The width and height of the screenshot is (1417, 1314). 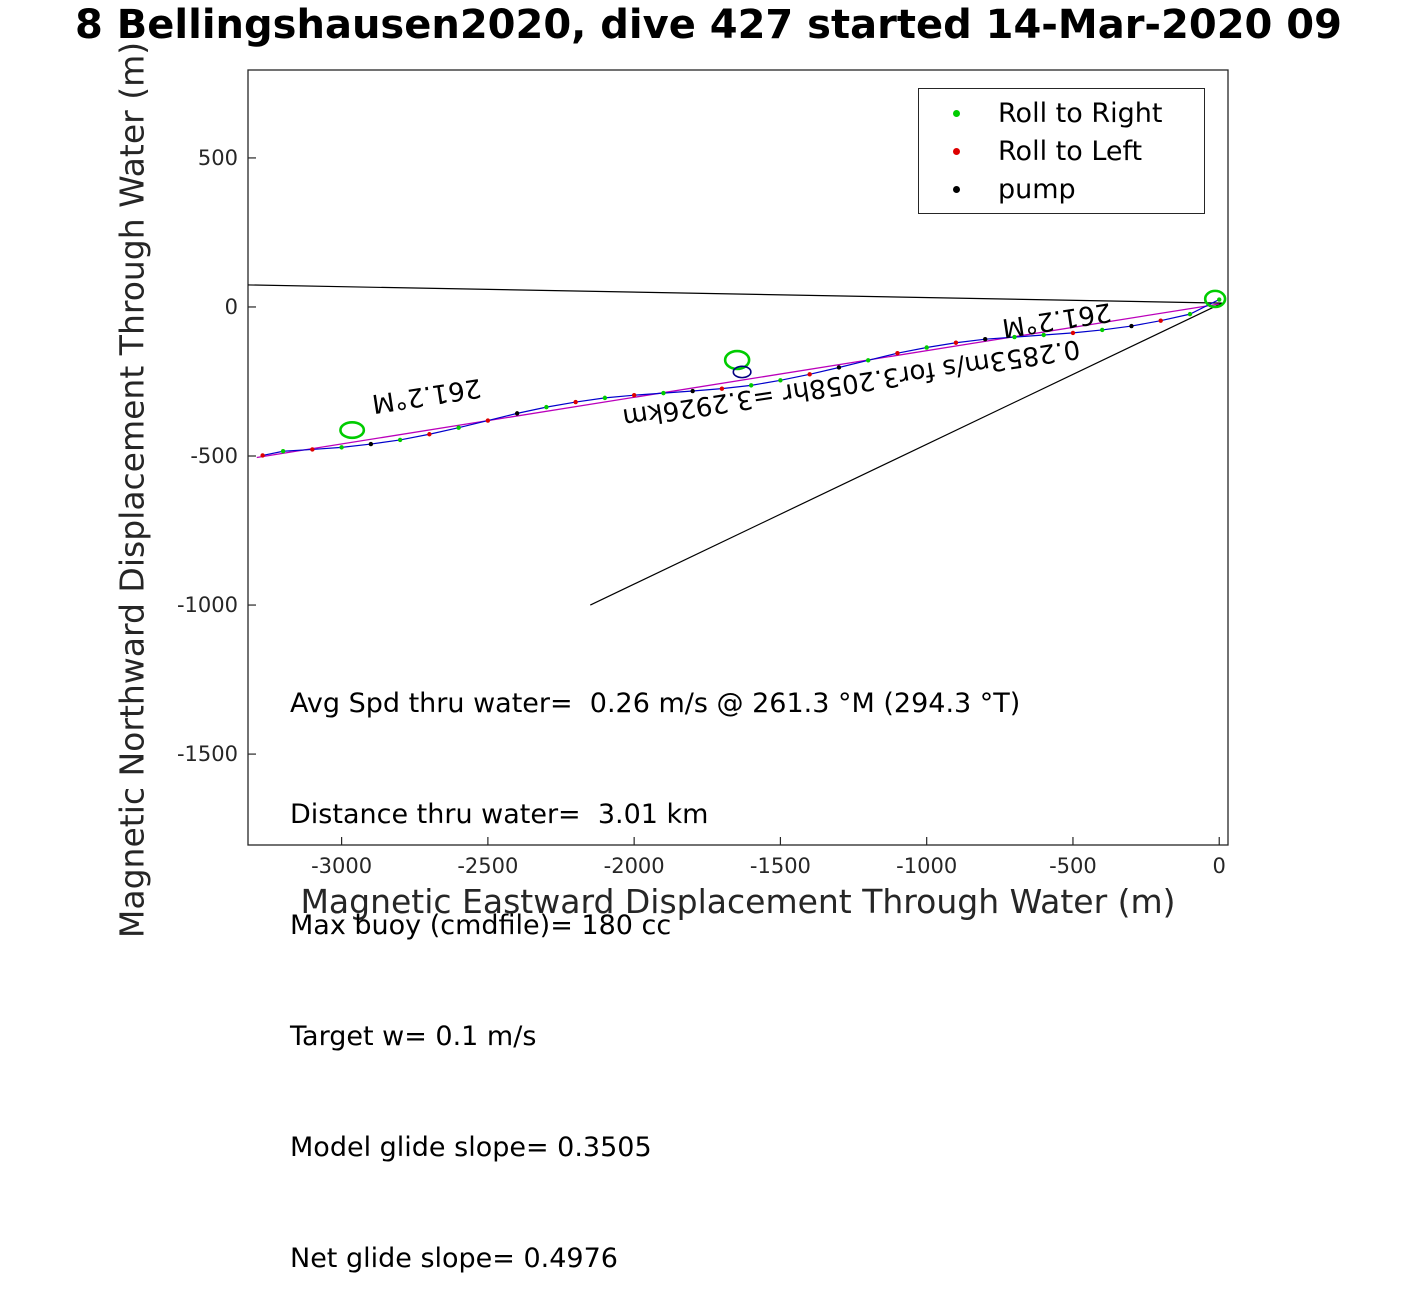 What do you see at coordinates (471, 1147) in the screenshot?
I see `stat-model-glide: Model glide slope= 0.3505` at bounding box center [471, 1147].